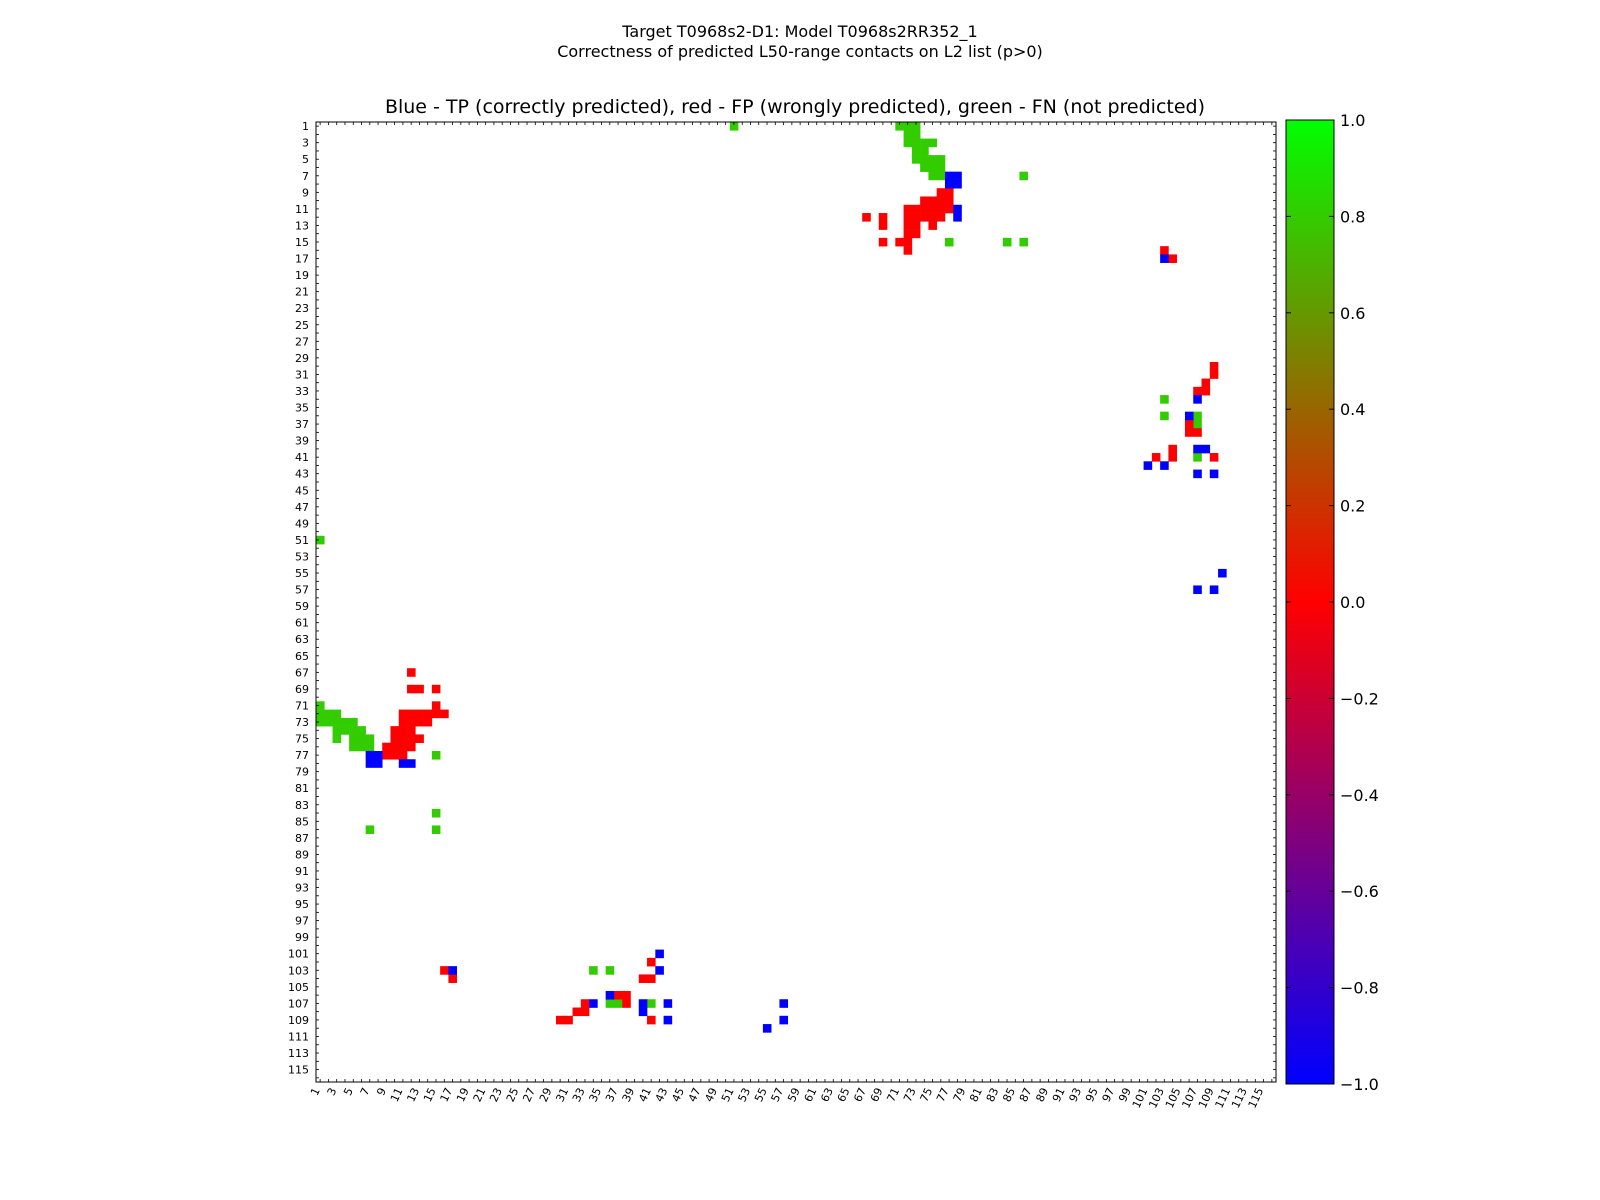 The image size is (1600, 1200). Describe the element at coordinates (302, 739) in the screenshot. I see `y-tick-label: 75` at that location.